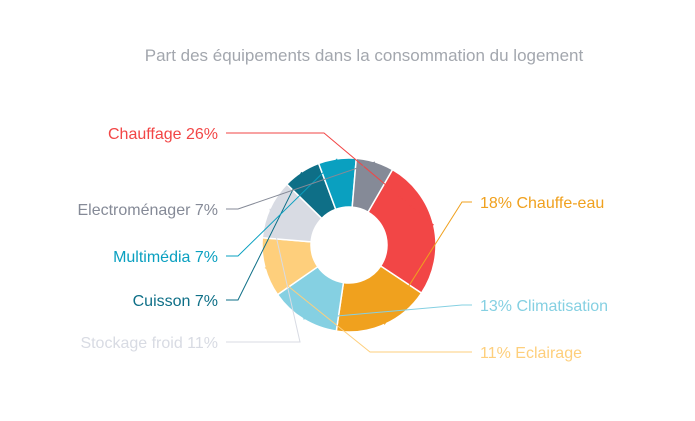 Image resolution: width=695 pixels, height=421 pixels. Describe the element at coordinates (372, 185) in the screenshot. I see `slice-electrom-nager` at that location.